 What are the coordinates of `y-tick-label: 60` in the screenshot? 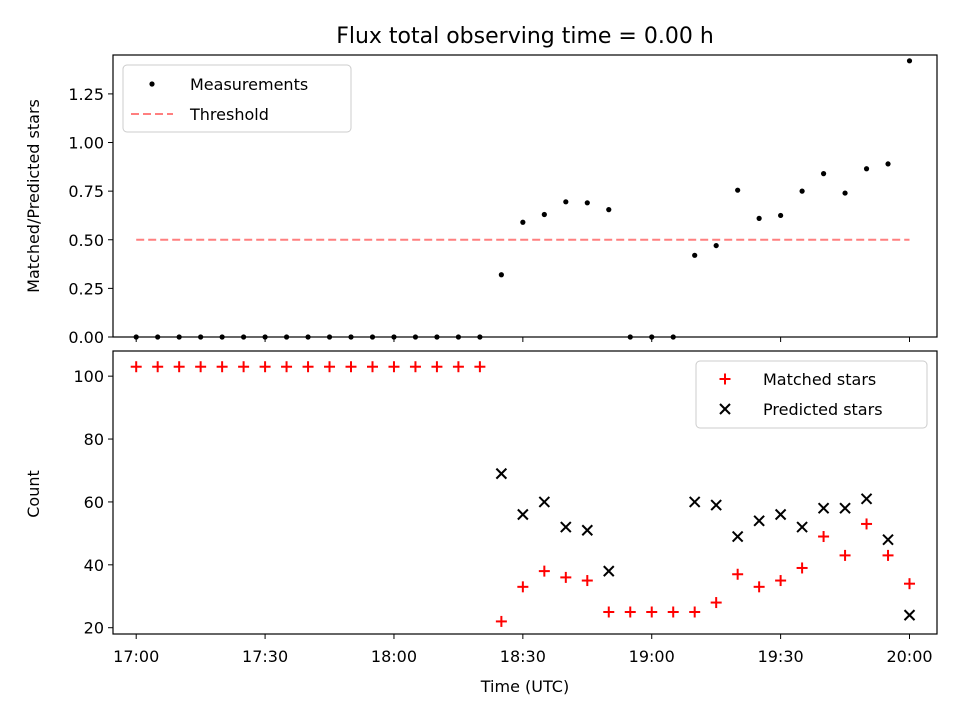 It's located at (94, 502).